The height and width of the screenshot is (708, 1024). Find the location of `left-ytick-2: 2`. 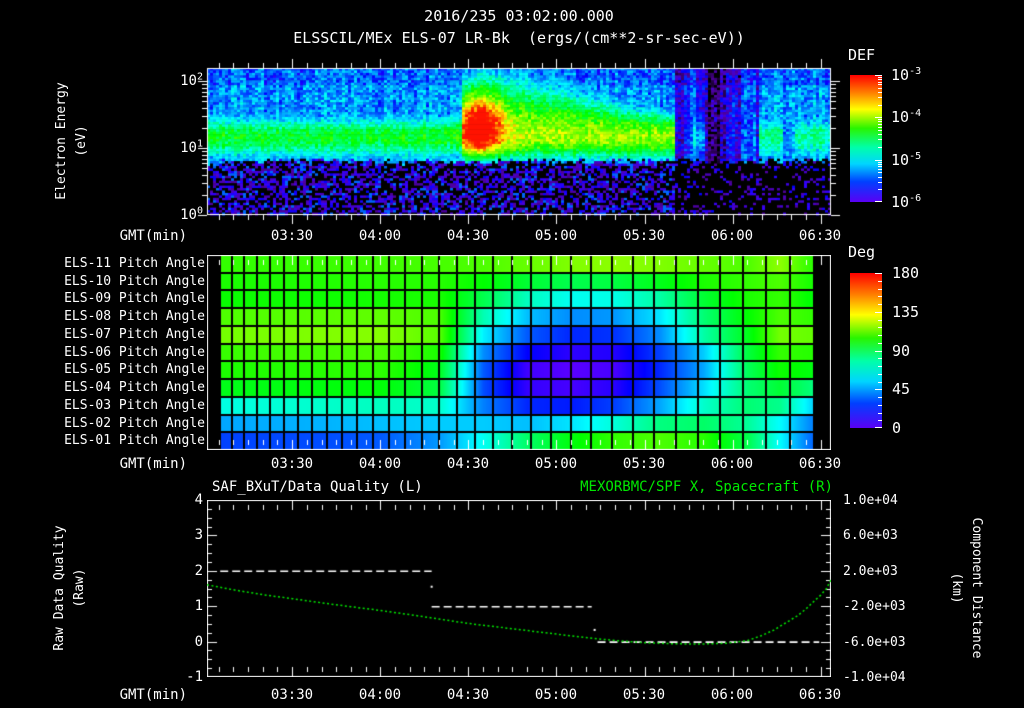

left-ytick-2: 2 is located at coordinates (198, 571).